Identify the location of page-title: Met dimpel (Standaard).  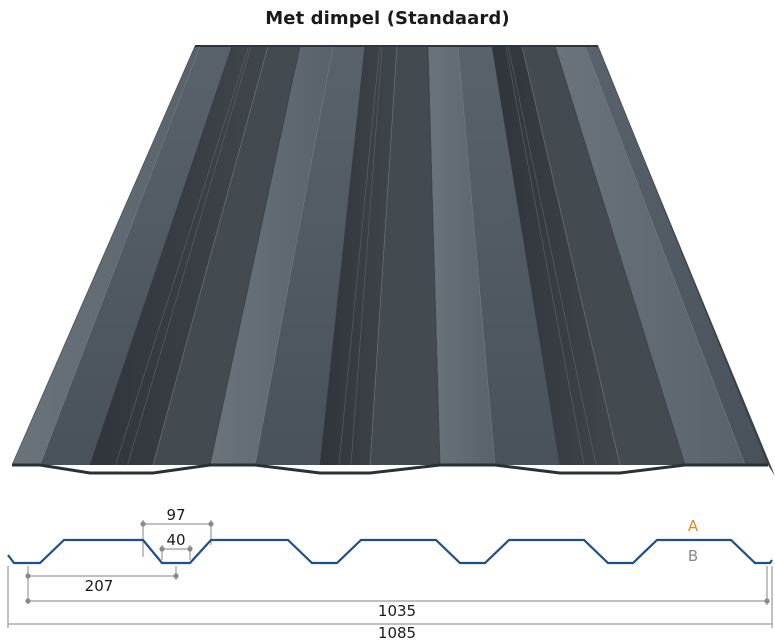
(387, 18).